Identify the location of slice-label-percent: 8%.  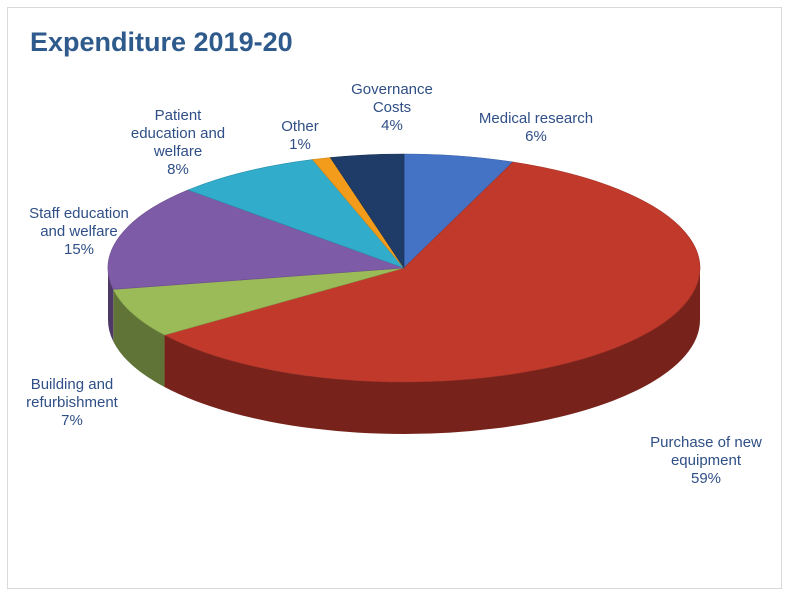
(178, 169).